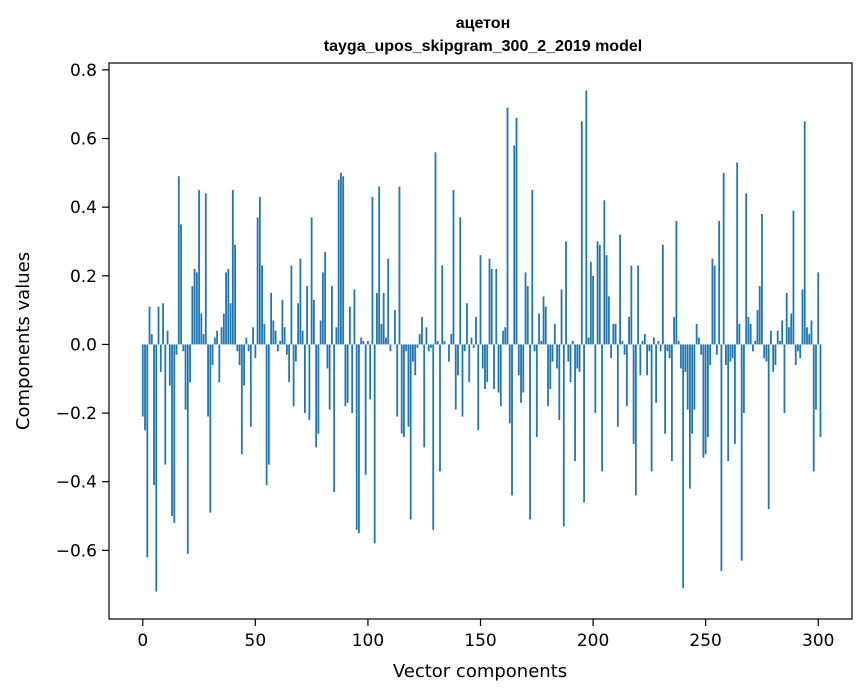 The image size is (867, 696). Describe the element at coordinates (483, 46) in the screenshot. I see `chart-subtitle: tayga_upos_skipgram_300_2_2019 model` at that location.